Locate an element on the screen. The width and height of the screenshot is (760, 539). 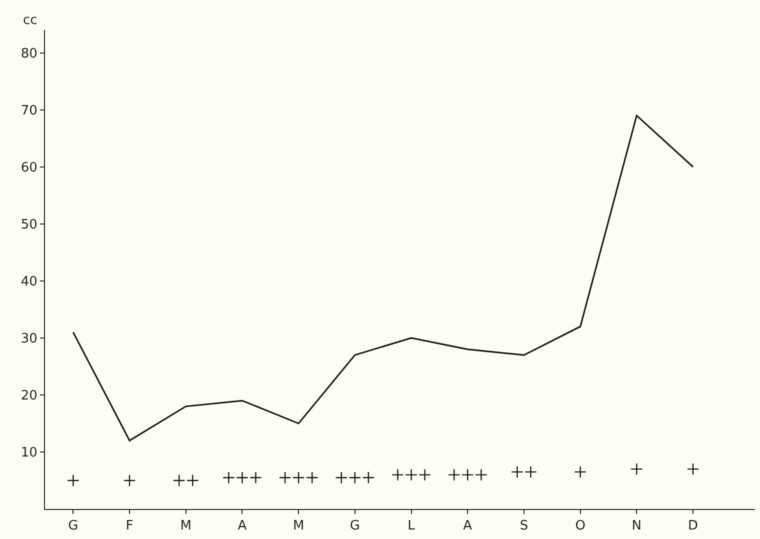
x-tick-label: O is located at coordinates (580, 526).